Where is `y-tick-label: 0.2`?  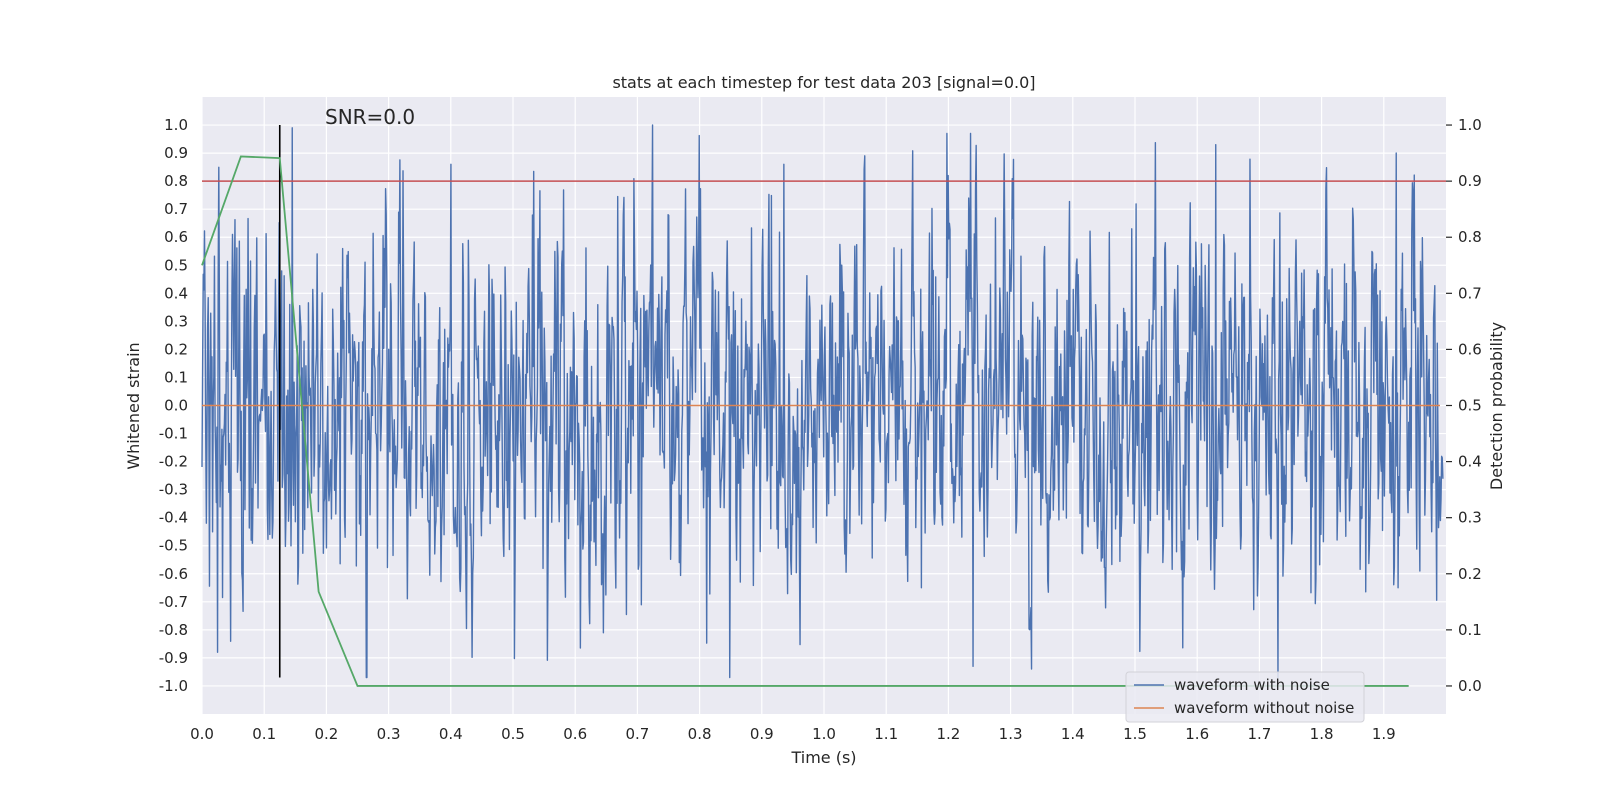
y-tick-label: 0.2 is located at coordinates (176, 349).